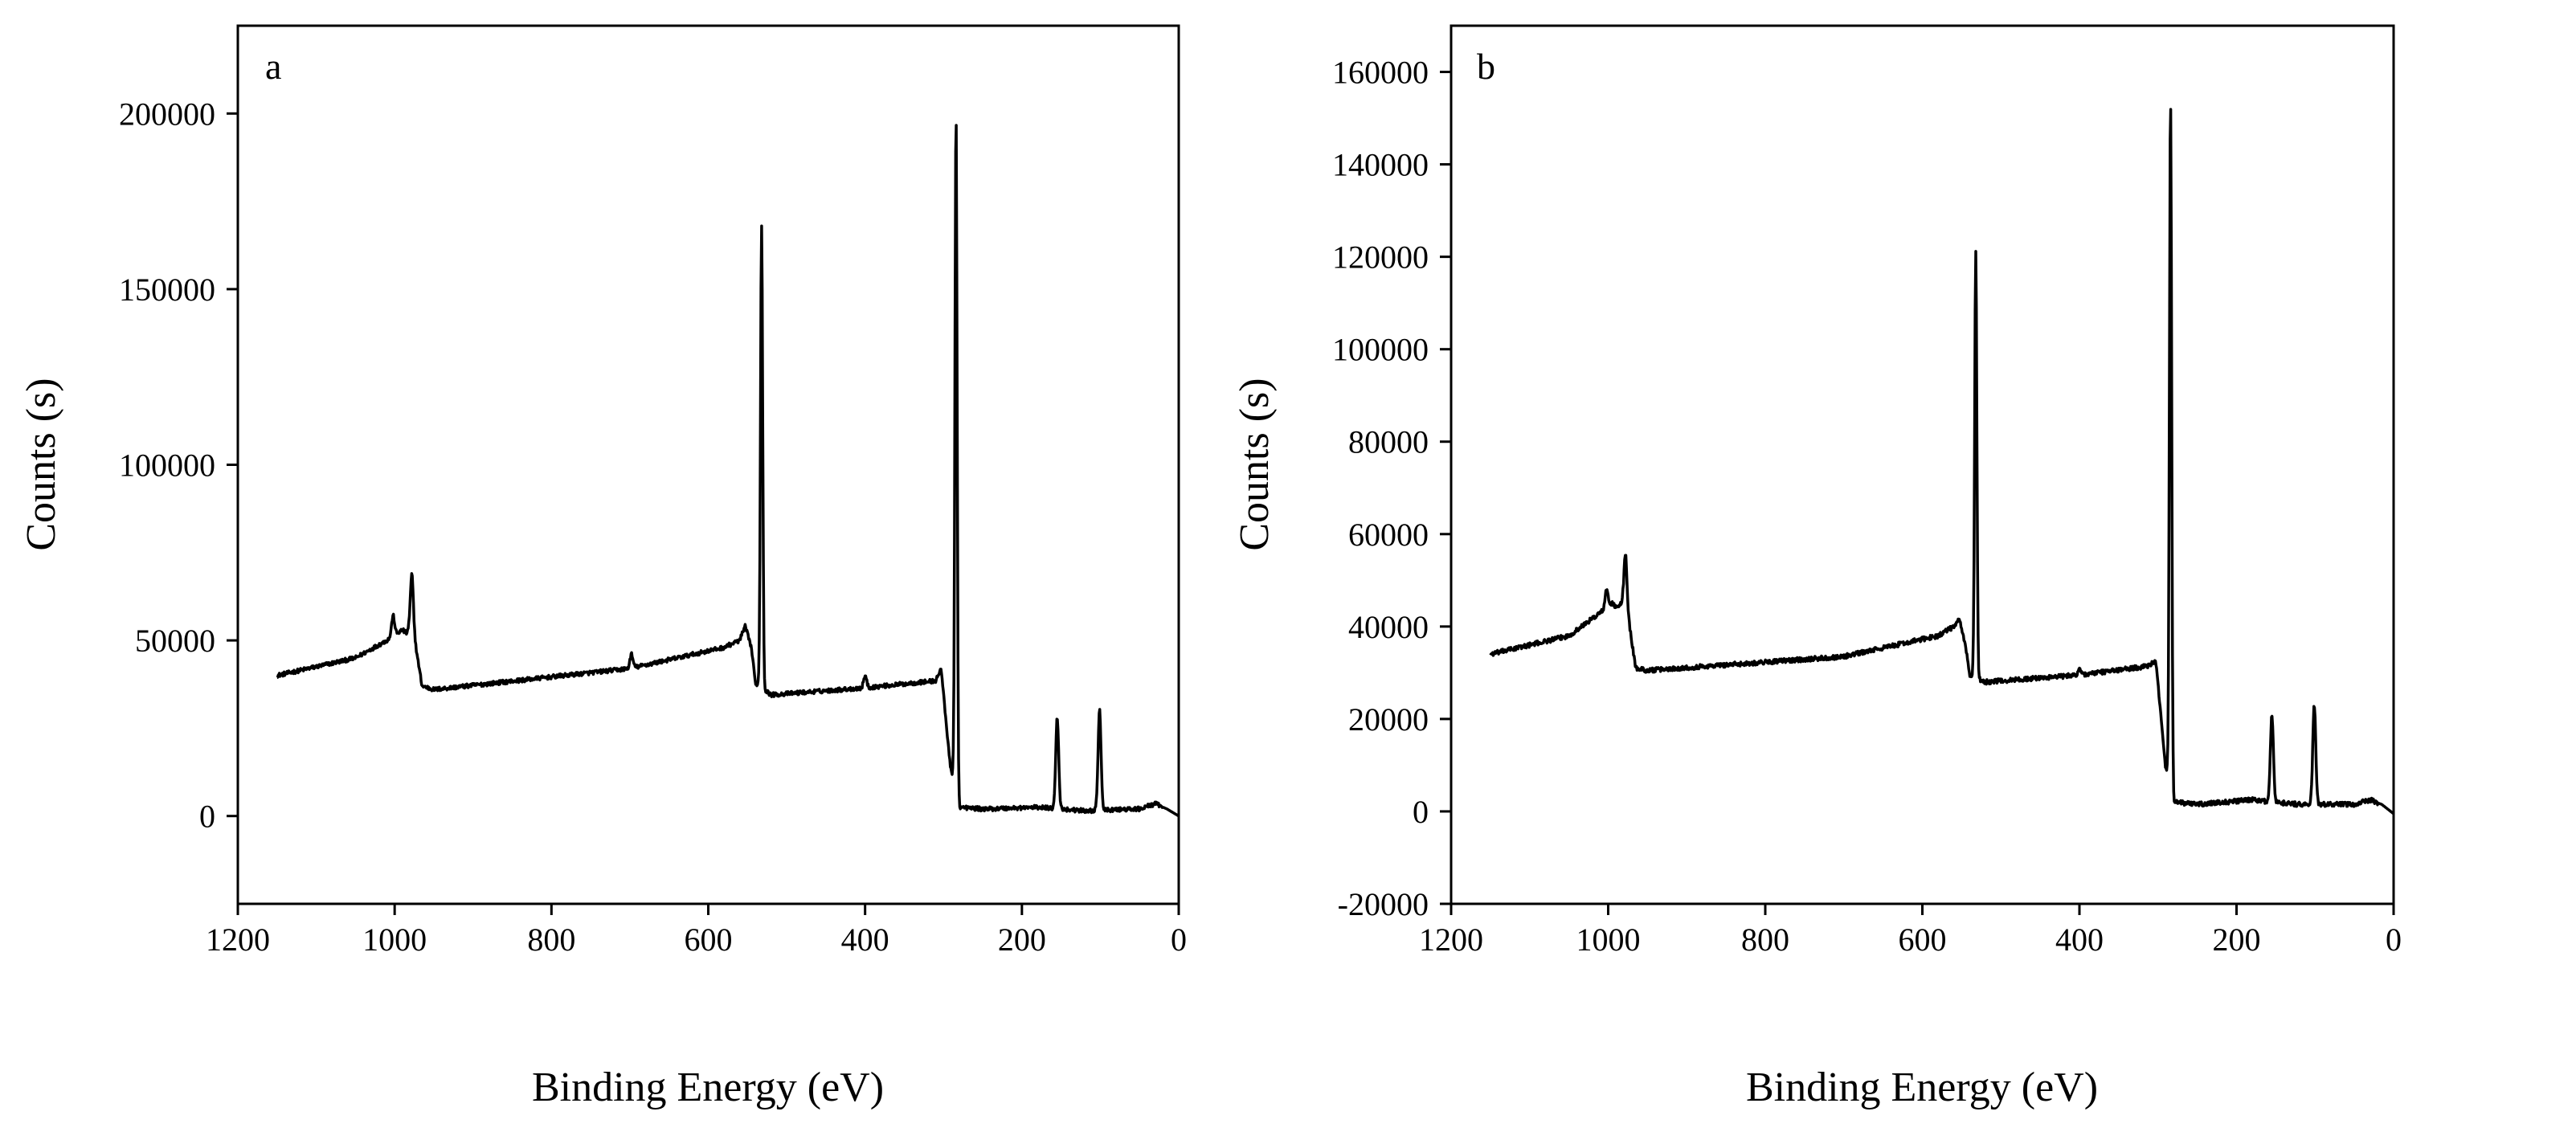 The width and height of the screenshot is (2576, 1132). I want to click on panel-a-y-tick-label: 200000, so click(167, 114).